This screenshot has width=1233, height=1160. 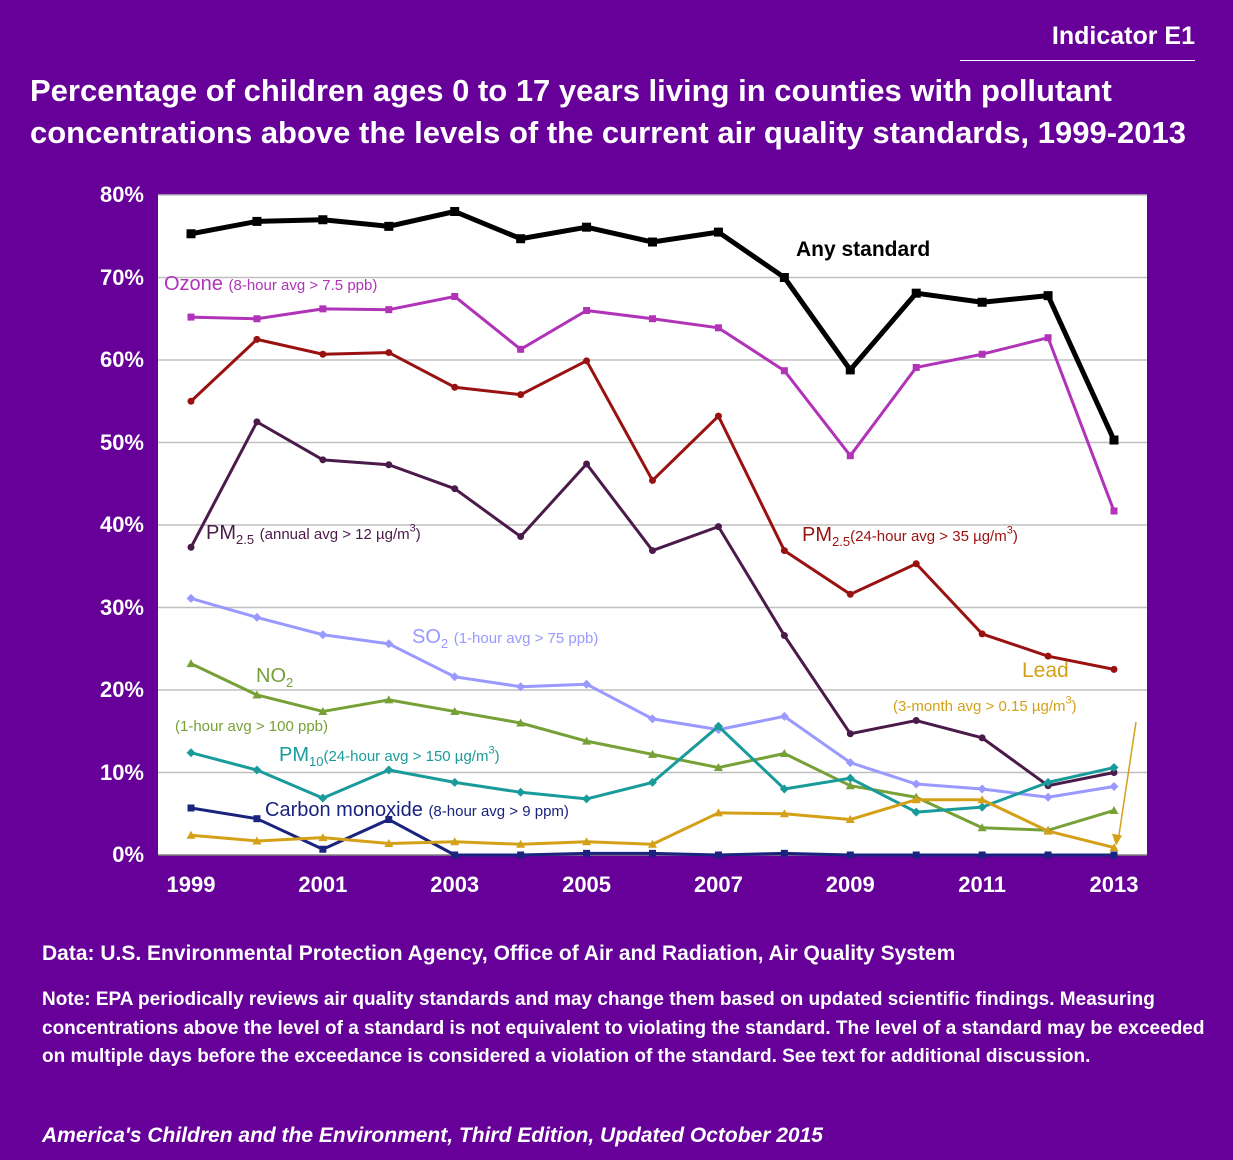 What do you see at coordinates (1077, 60) in the screenshot?
I see `header-rule` at bounding box center [1077, 60].